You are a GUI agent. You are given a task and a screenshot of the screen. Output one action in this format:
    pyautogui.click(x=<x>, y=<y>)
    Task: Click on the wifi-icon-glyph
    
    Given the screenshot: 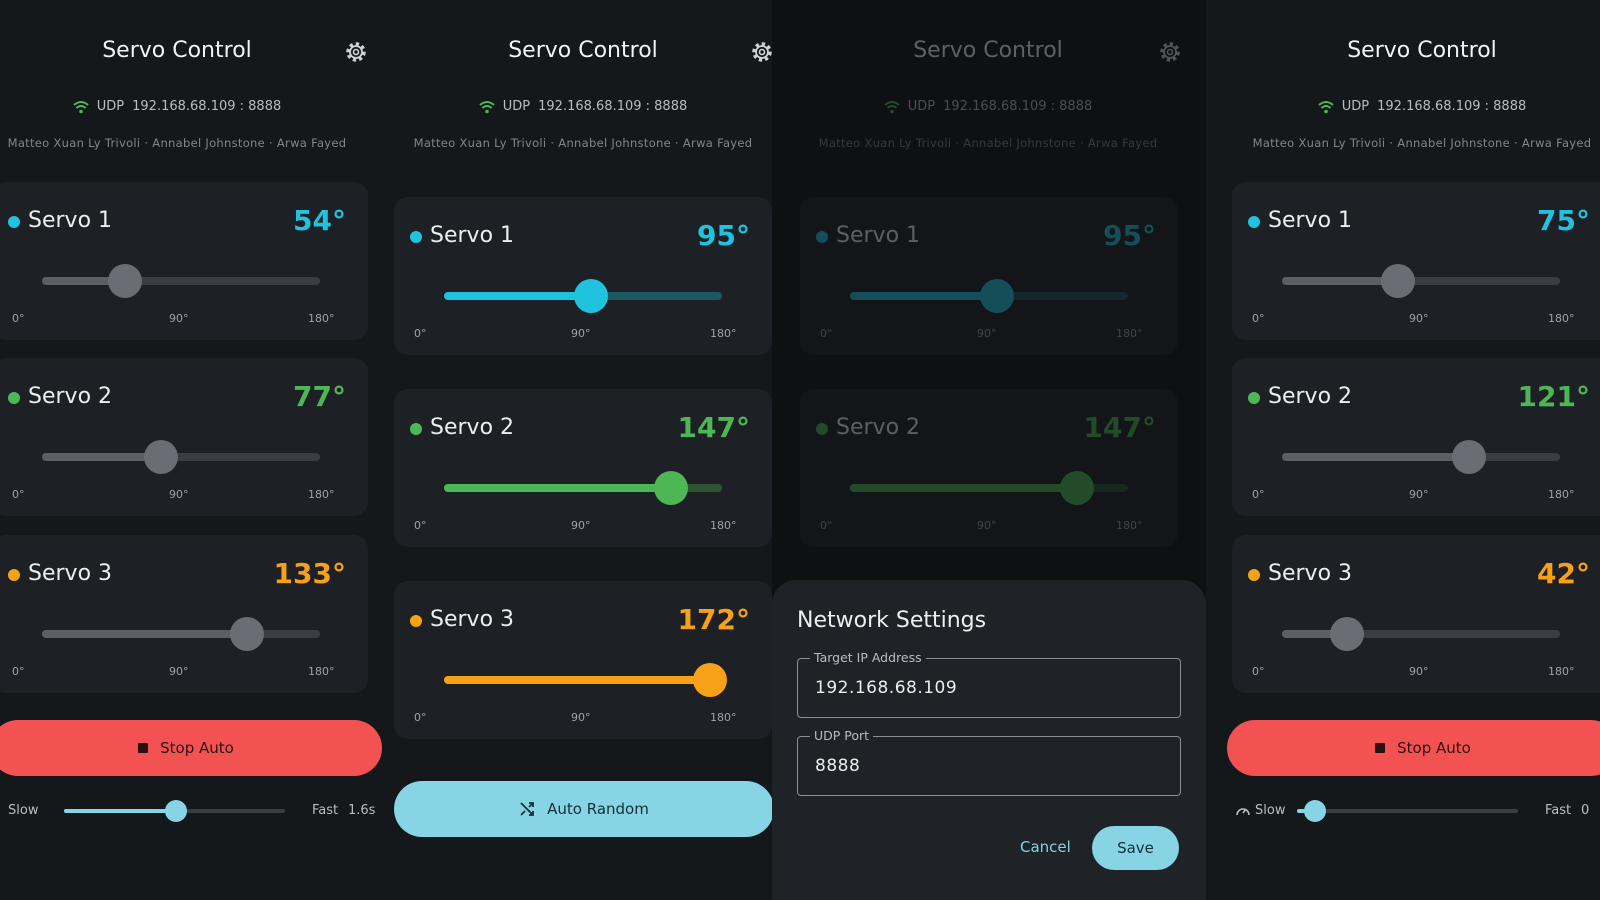 What is the action you would take?
    pyautogui.click(x=487, y=106)
    